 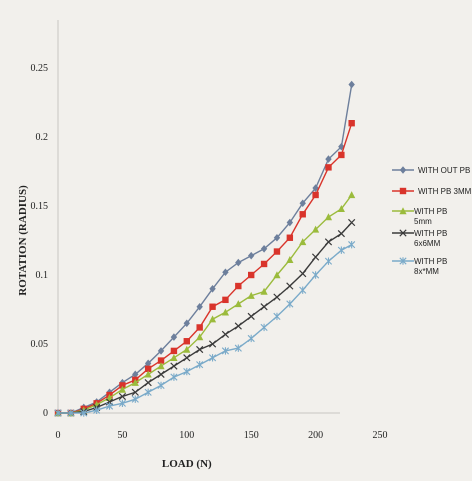 What do you see at coordinates (42, 137) in the screenshot?
I see `y-tick-label: 0.2` at bounding box center [42, 137].